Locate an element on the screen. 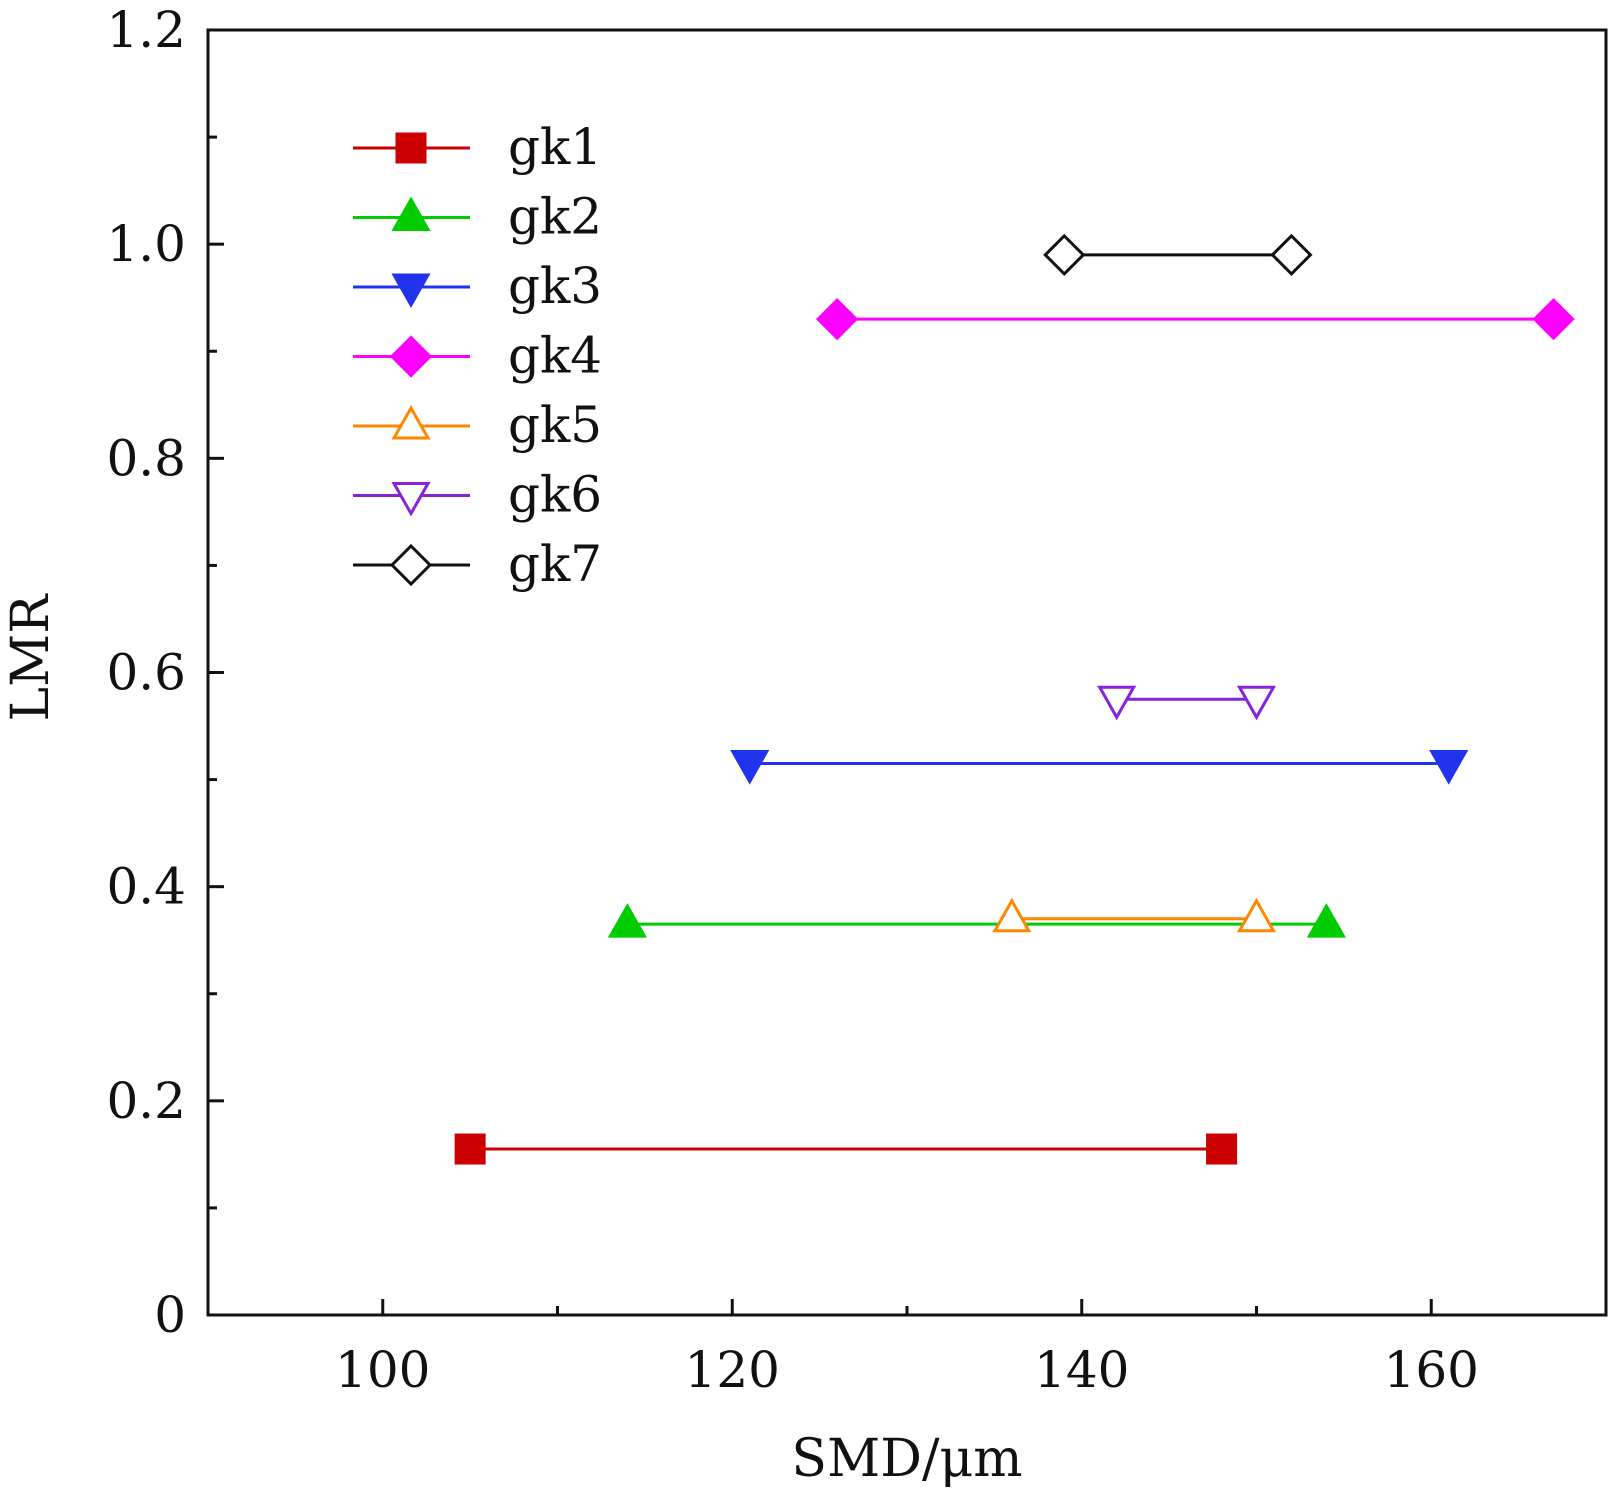 This screenshot has height=1489, width=1608. series-gk6 is located at coordinates (1187, 703).